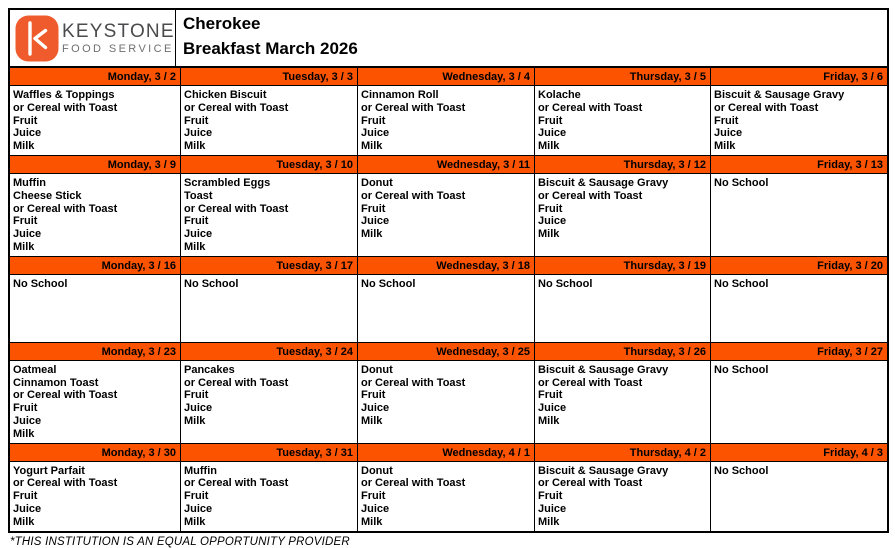  What do you see at coordinates (603, 182) in the screenshot?
I see `menu-item-line: Biscuit & Sausage Gravy` at bounding box center [603, 182].